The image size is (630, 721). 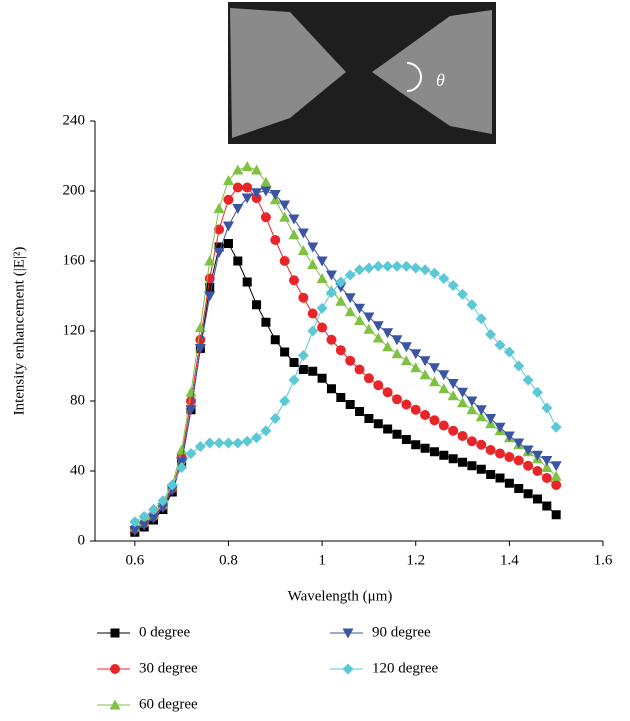 I want to click on y-tick-label: 40, so click(x=77, y=470).